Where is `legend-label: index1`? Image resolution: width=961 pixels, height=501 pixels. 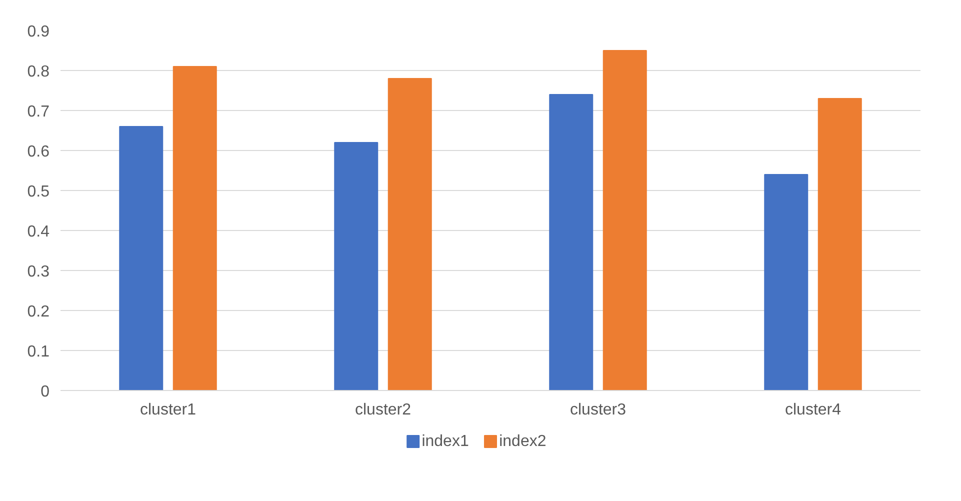 legend-label: index1 is located at coordinates (445, 441).